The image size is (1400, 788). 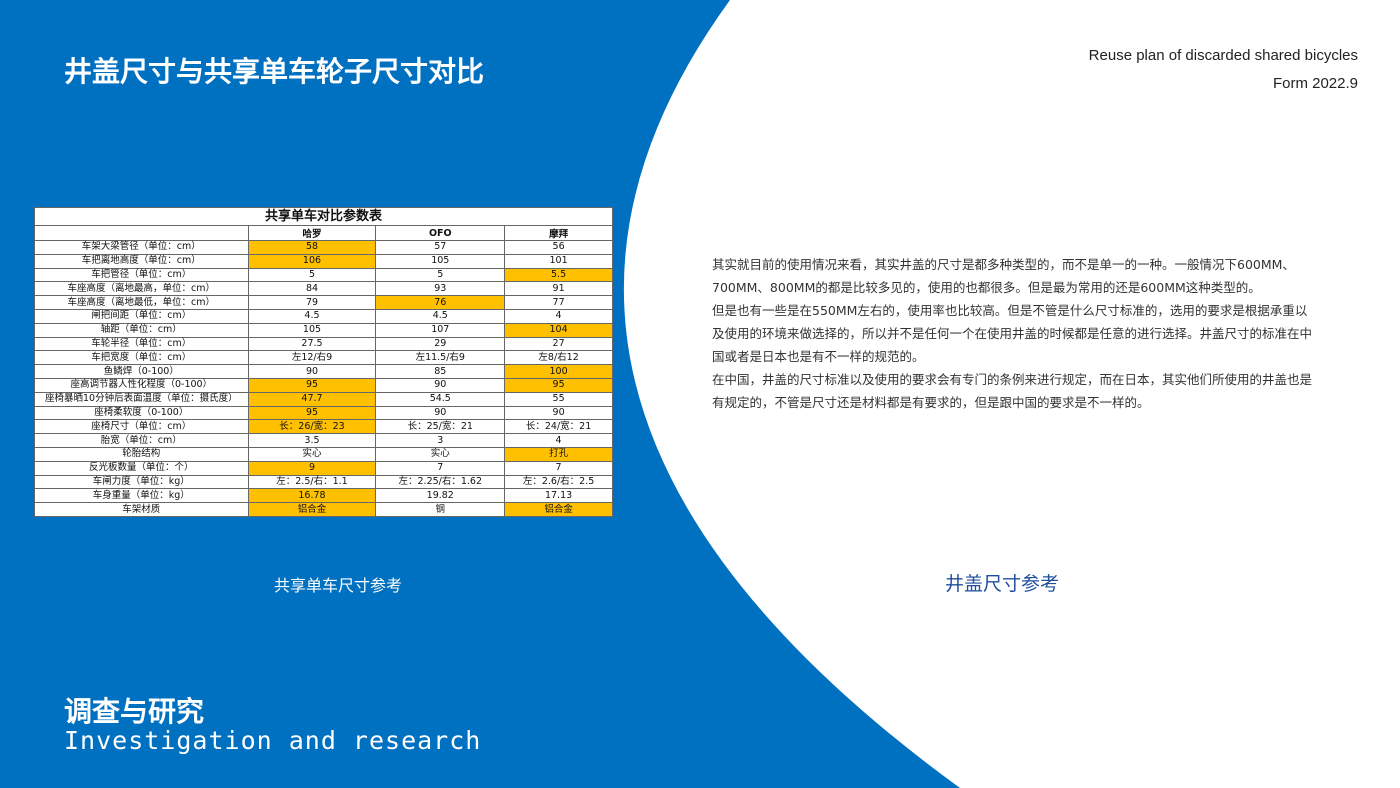 I want to click on table-cell: 106, so click(x=312, y=261).